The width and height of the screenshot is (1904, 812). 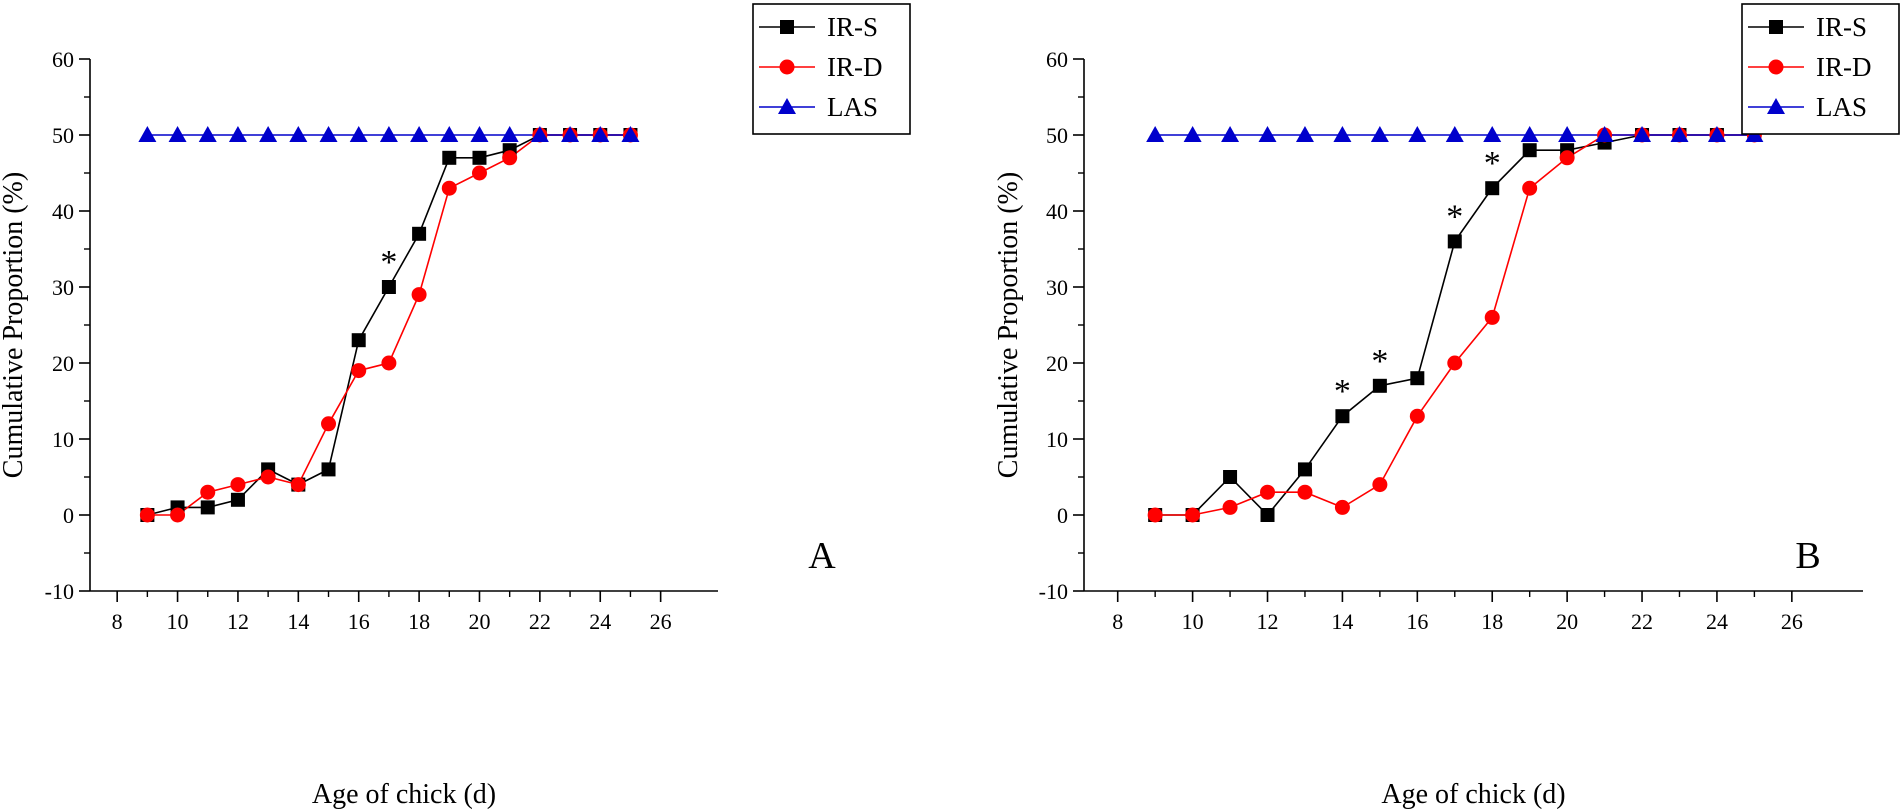 What do you see at coordinates (59, 591) in the screenshot?
I see `y-tick-label: -10` at bounding box center [59, 591].